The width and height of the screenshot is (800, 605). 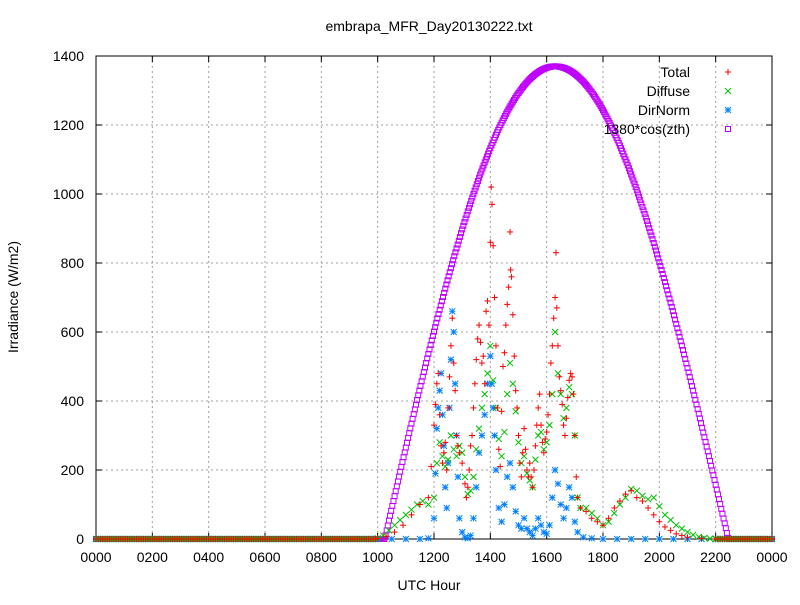 What do you see at coordinates (728, 110) in the screenshot?
I see `legend-marker` at bounding box center [728, 110].